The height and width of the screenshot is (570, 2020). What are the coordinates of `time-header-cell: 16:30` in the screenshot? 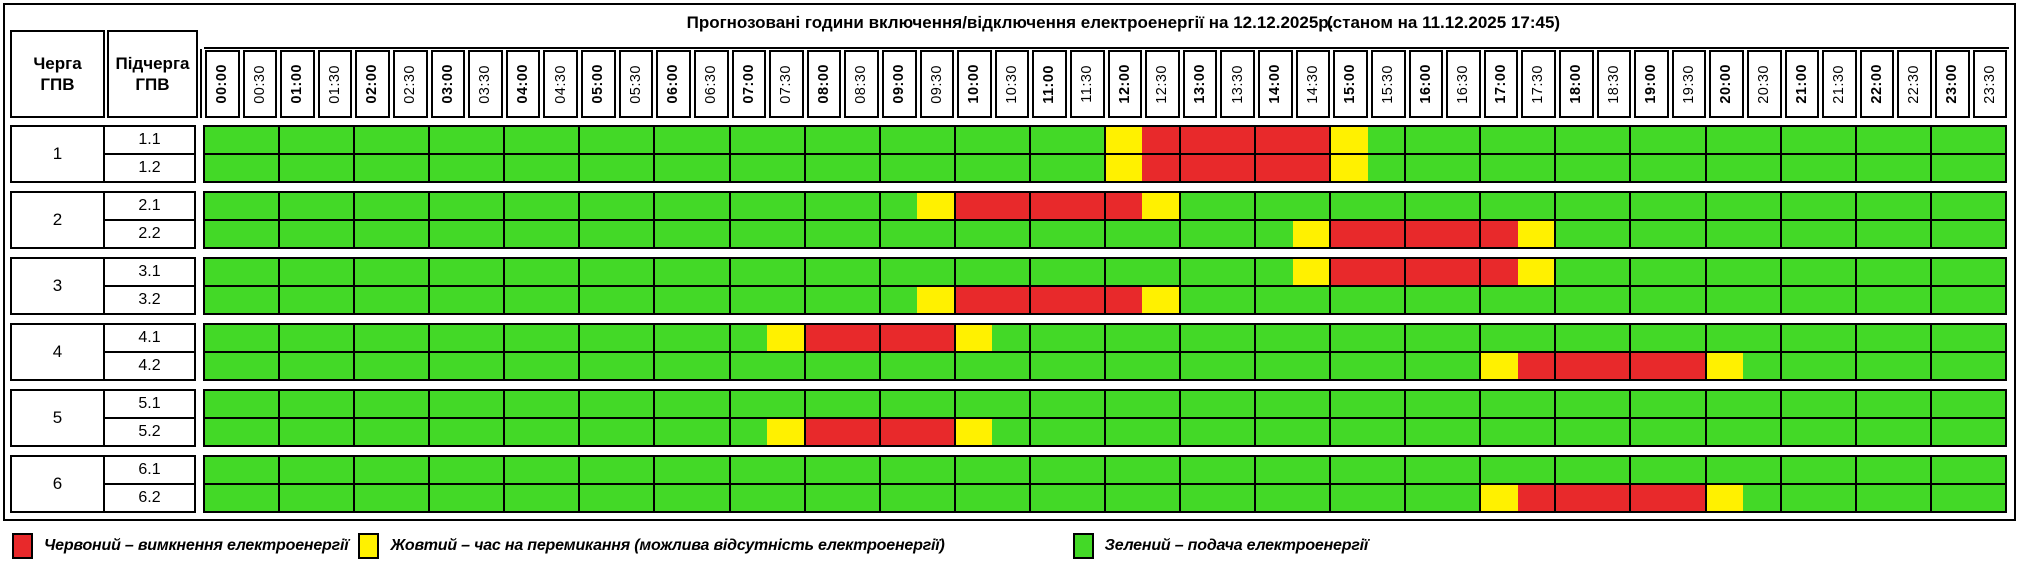 It's located at (1463, 84).